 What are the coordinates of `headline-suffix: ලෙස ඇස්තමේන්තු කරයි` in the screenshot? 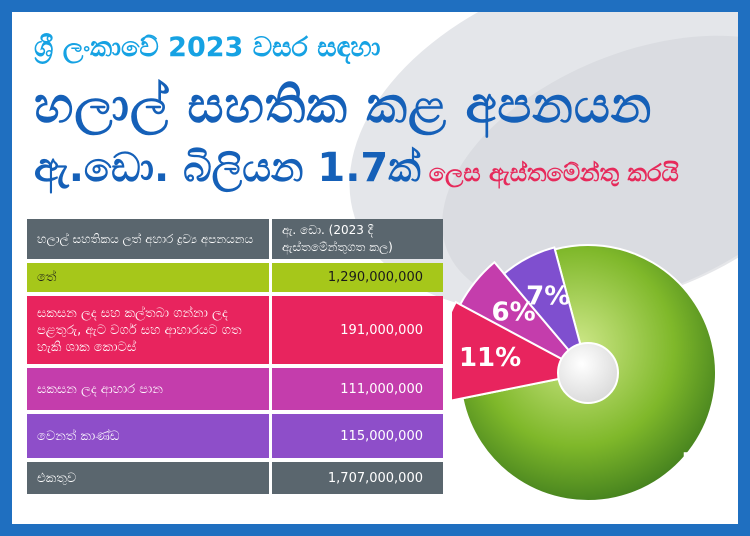 It's located at (553, 173).